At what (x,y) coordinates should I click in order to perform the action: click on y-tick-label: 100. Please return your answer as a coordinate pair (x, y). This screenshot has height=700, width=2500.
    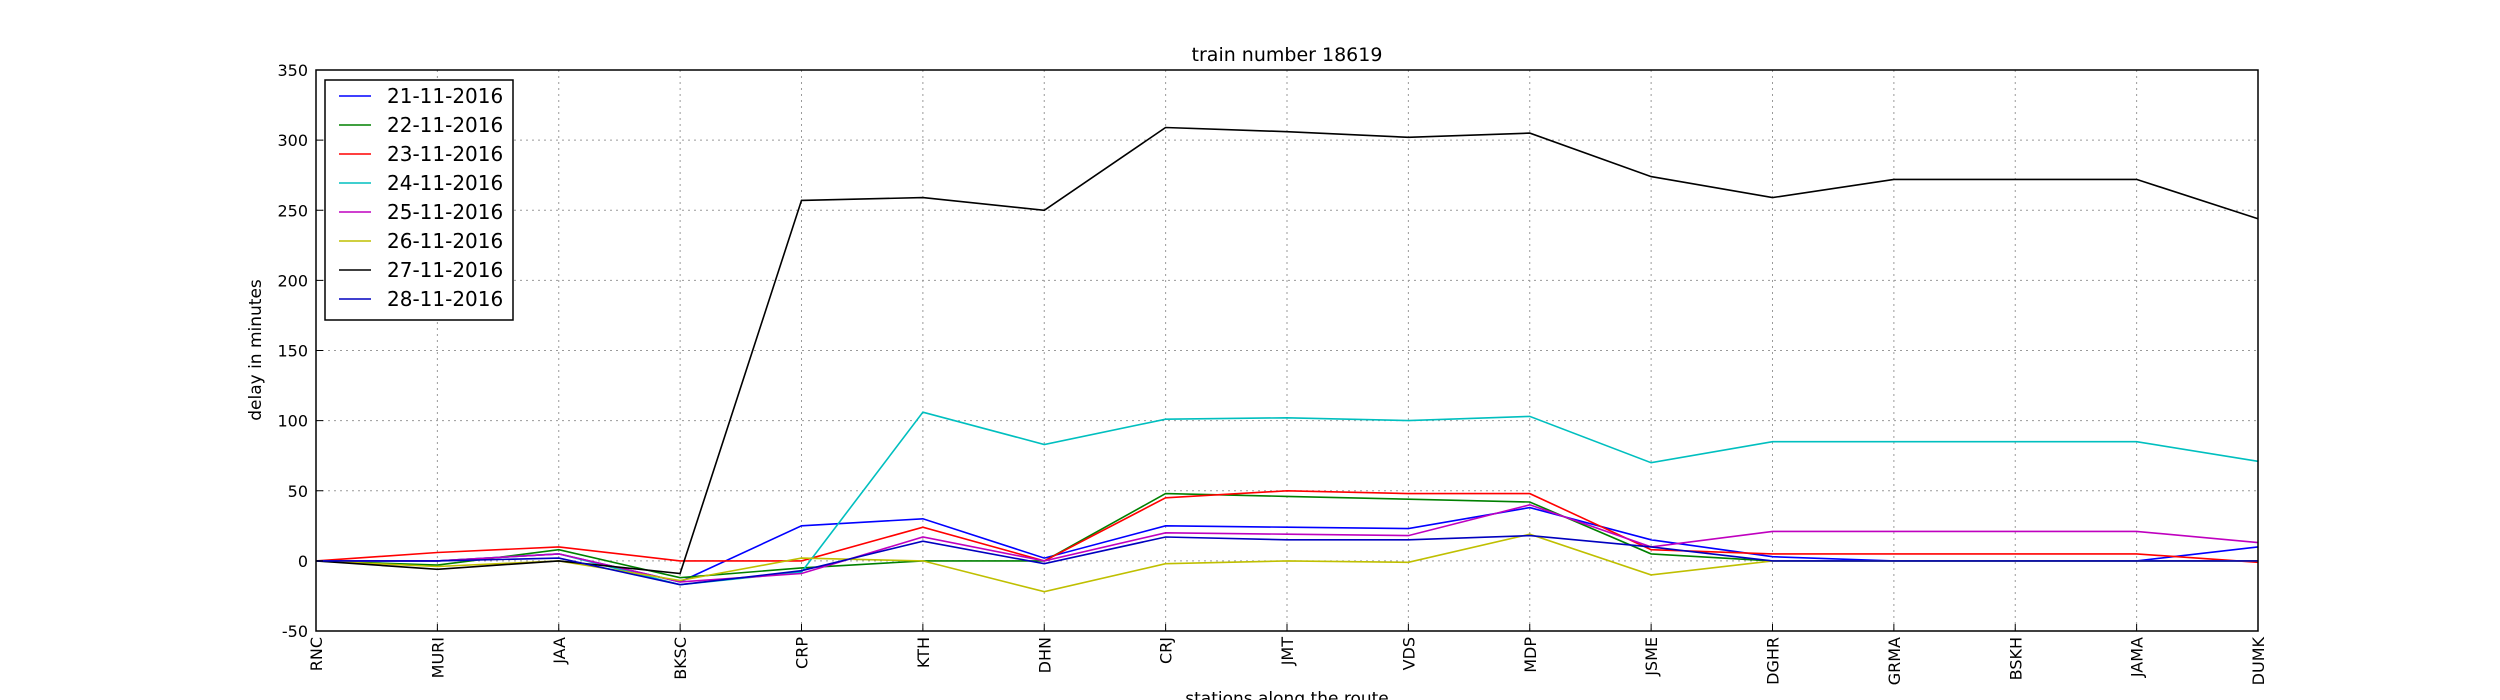
    Looking at the image, I should click on (292, 421).